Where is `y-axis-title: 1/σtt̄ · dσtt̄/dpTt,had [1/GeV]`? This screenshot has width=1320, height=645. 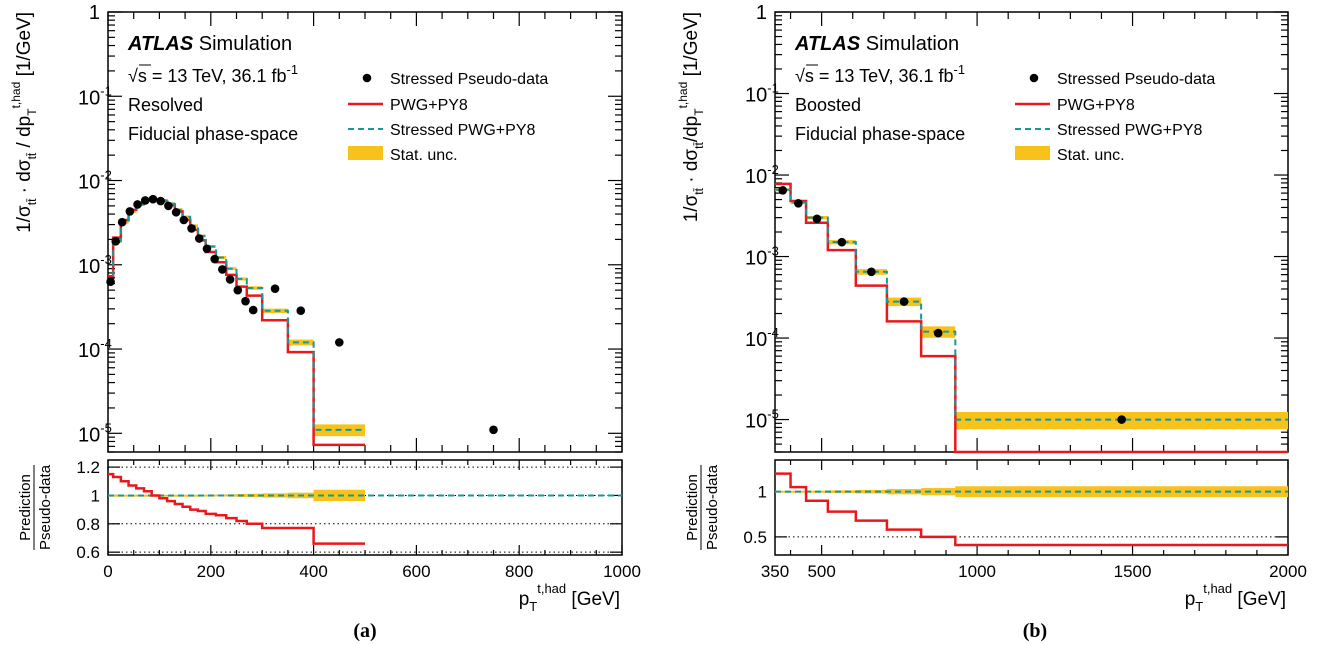 y-axis-title: 1/σtt̄ · dσtt̄/dpTt,had [1/GeV] is located at coordinates (691, 117).